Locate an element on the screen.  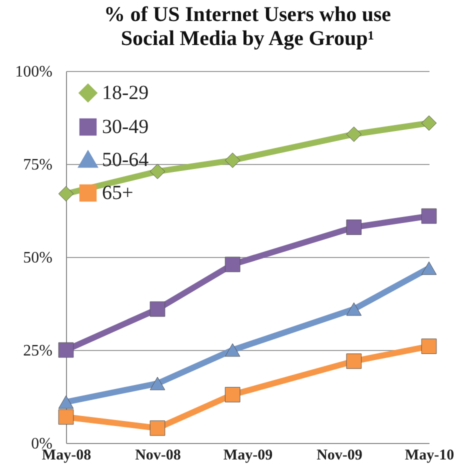
y-tick-label: 75% is located at coordinates (37, 165).